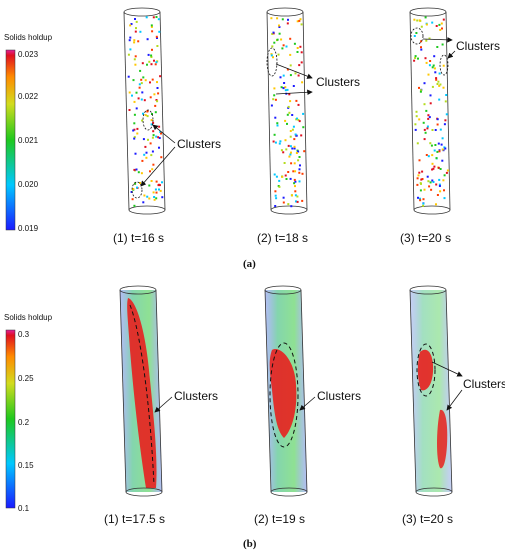  I want to click on cylinder-caption: (1) t=16 s, so click(138, 238).